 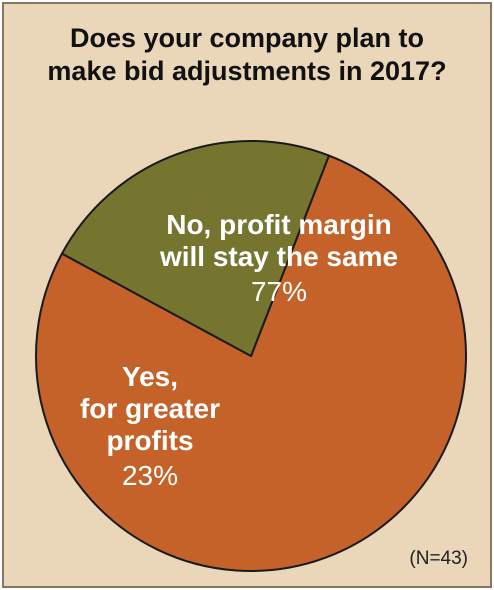 I want to click on slice-label-yes: Yes, for greater profits 23%, so click(x=150, y=426).